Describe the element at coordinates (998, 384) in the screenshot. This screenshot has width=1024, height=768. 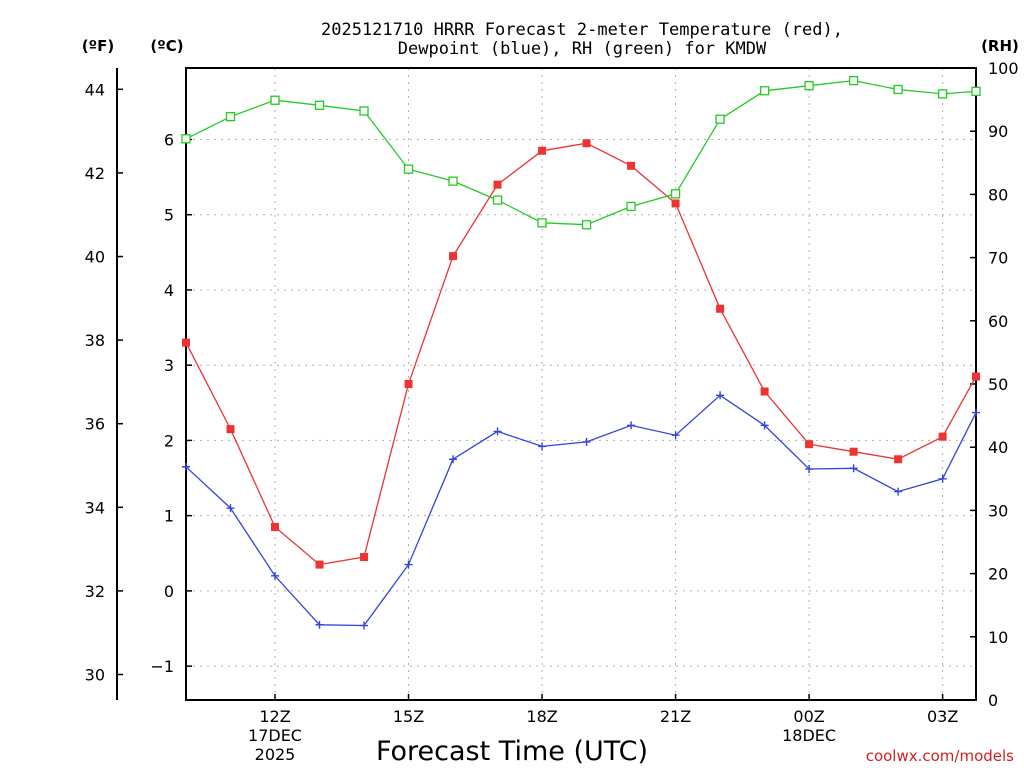
I see `rh-tick-label: 50` at that location.